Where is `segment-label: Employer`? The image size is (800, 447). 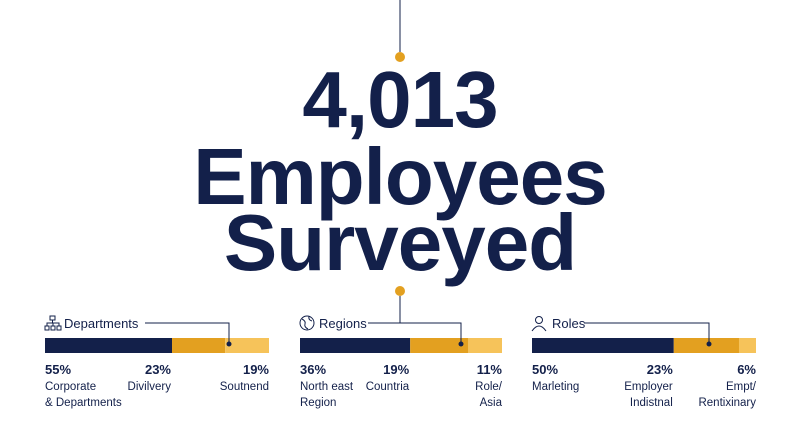
segment-label: Employer is located at coordinates (648, 387).